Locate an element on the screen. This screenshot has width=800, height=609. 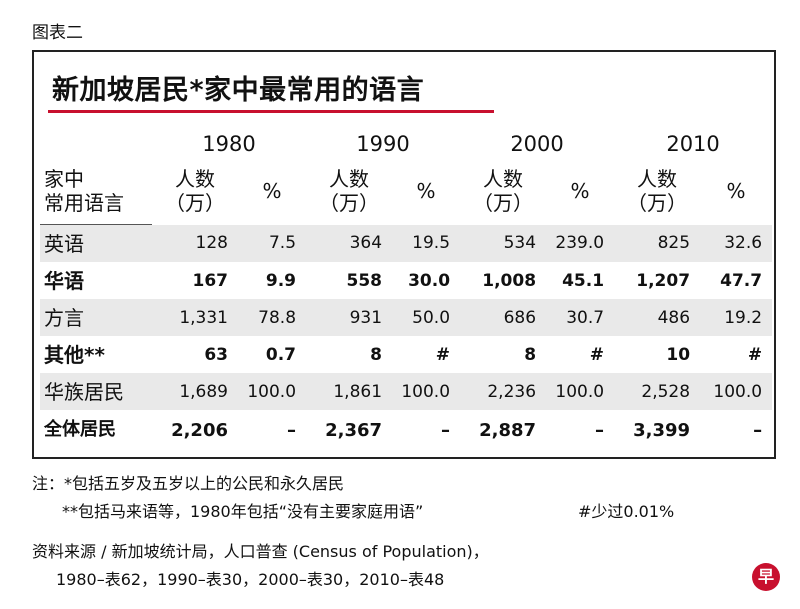
count-cell: 1,008 is located at coordinates (509, 280).